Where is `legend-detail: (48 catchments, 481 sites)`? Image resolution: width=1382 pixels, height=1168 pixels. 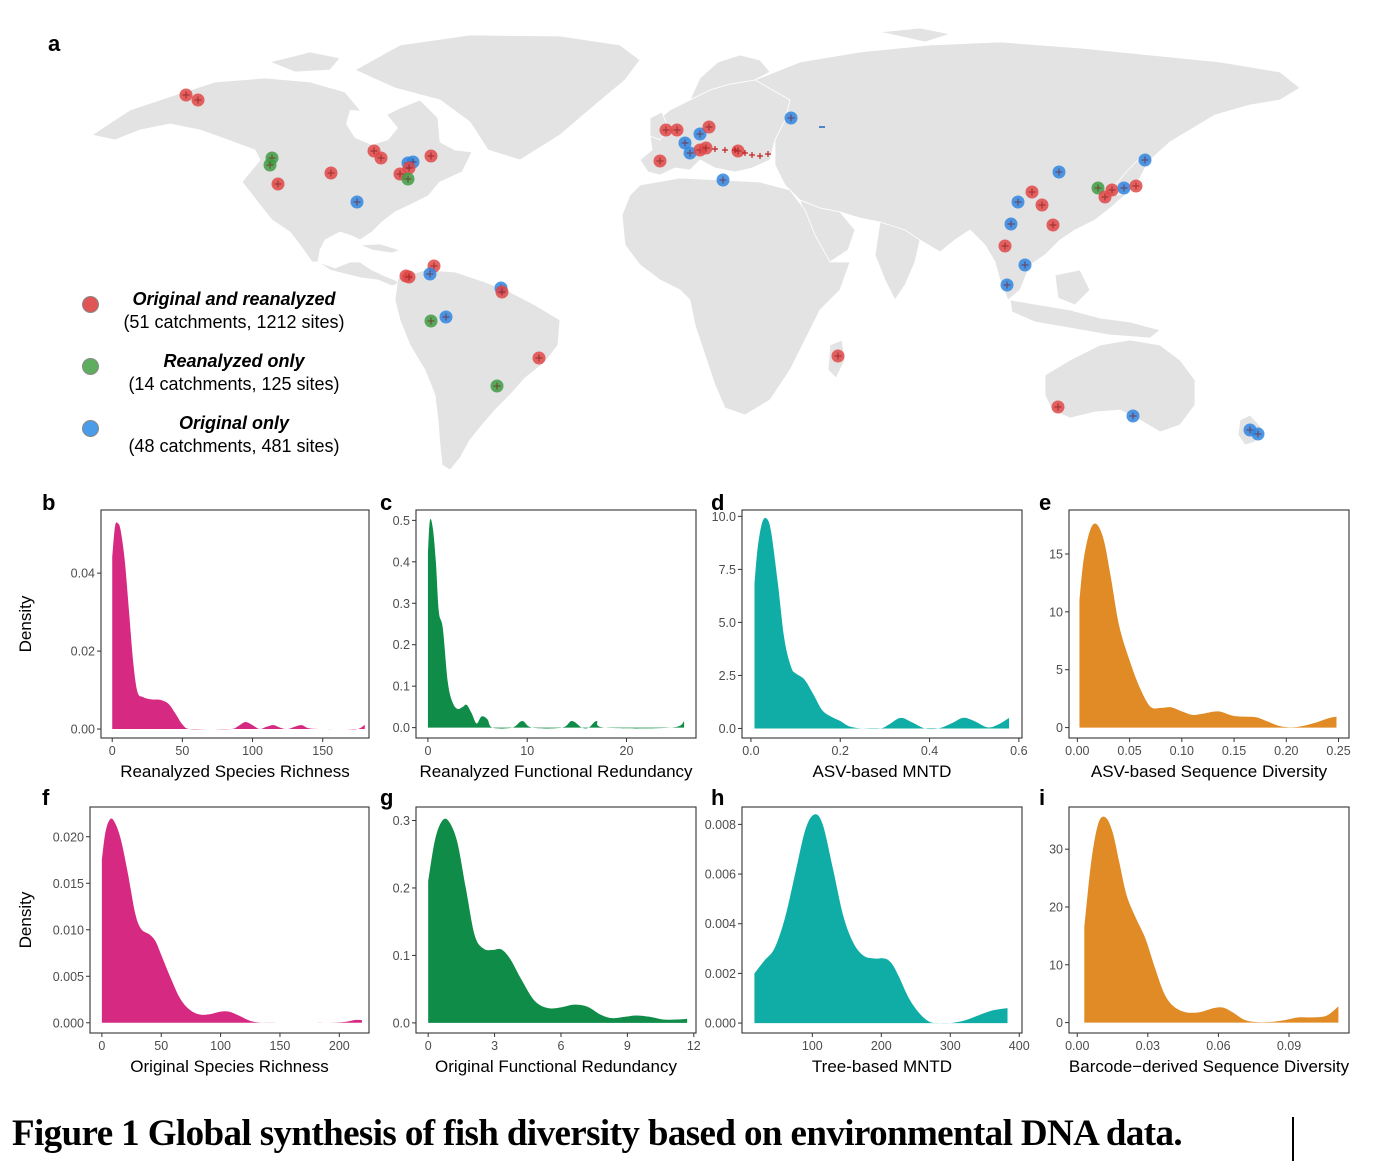 legend-detail: (48 catchments, 481 sites) is located at coordinates (234, 446).